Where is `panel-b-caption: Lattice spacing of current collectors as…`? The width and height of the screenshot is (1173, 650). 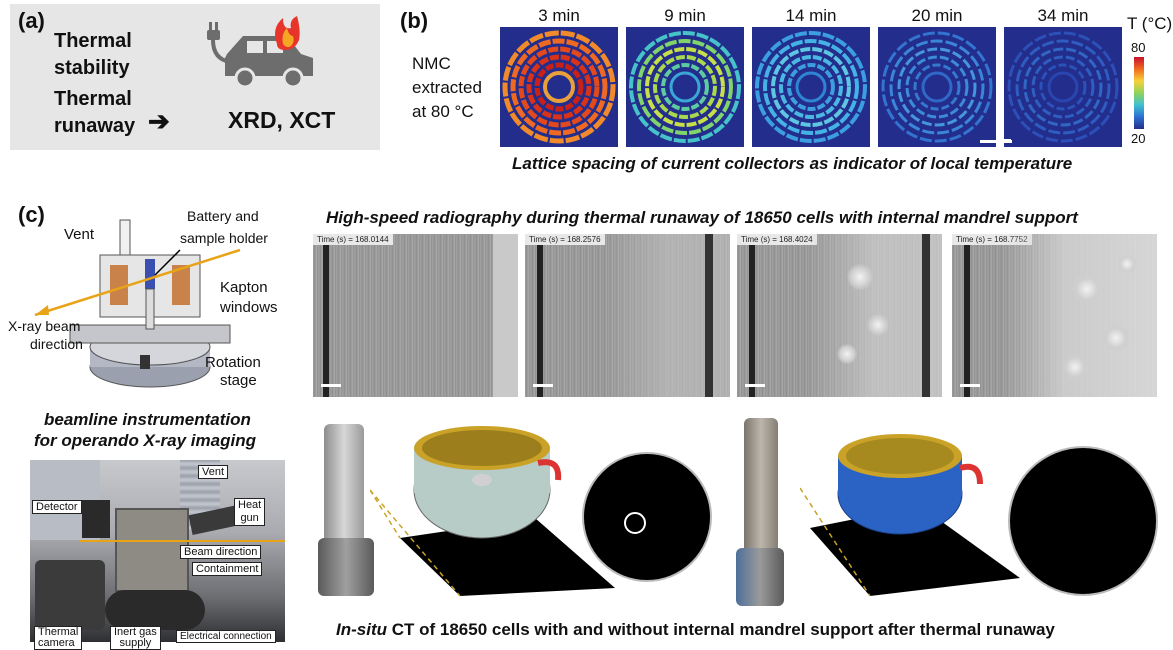 panel-b-caption: Lattice spacing of current collectors as… is located at coordinates (792, 163).